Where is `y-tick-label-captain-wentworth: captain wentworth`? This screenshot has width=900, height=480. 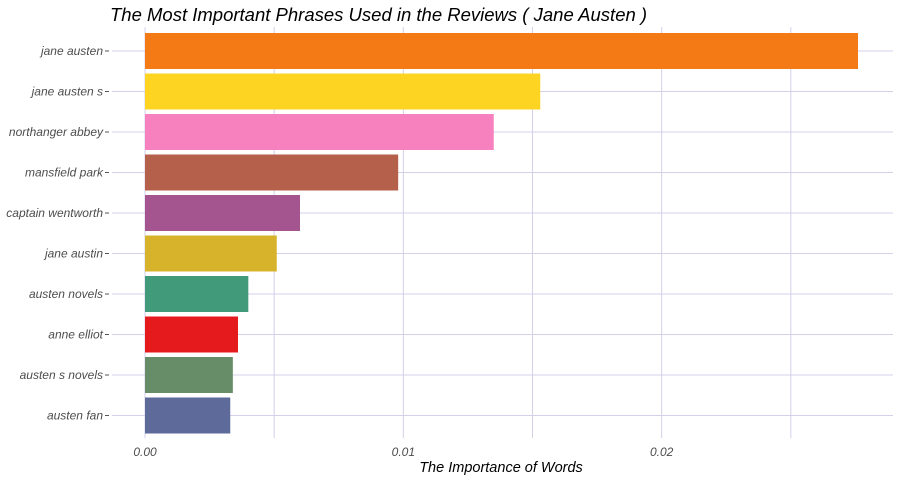
y-tick-label-captain-wentworth: captain wentworth is located at coordinates (54, 213).